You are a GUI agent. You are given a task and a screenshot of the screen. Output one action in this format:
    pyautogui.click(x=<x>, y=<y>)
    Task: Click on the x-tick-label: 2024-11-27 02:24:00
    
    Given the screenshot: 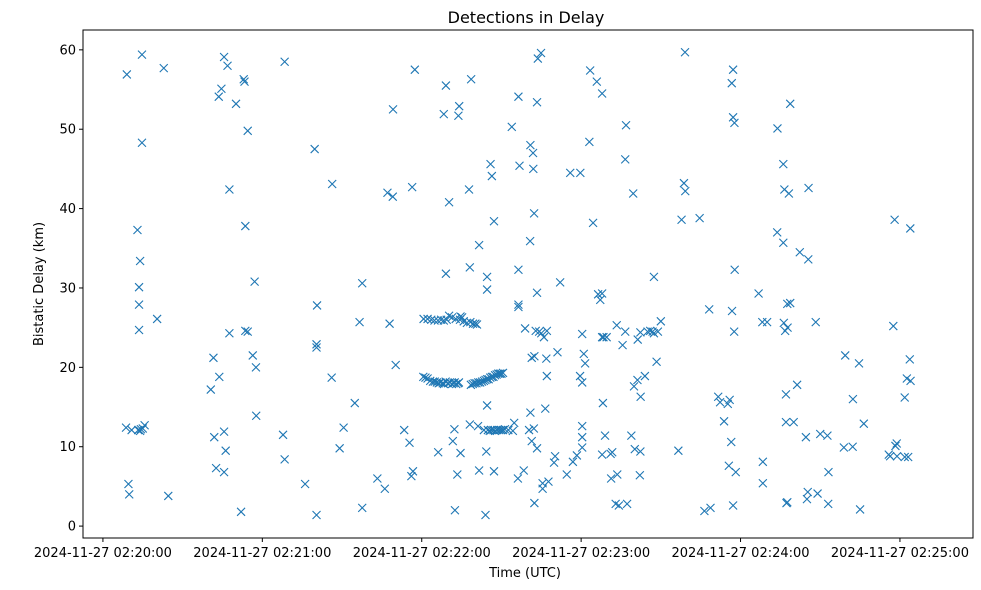 What is the action you would take?
    pyautogui.click(x=740, y=553)
    